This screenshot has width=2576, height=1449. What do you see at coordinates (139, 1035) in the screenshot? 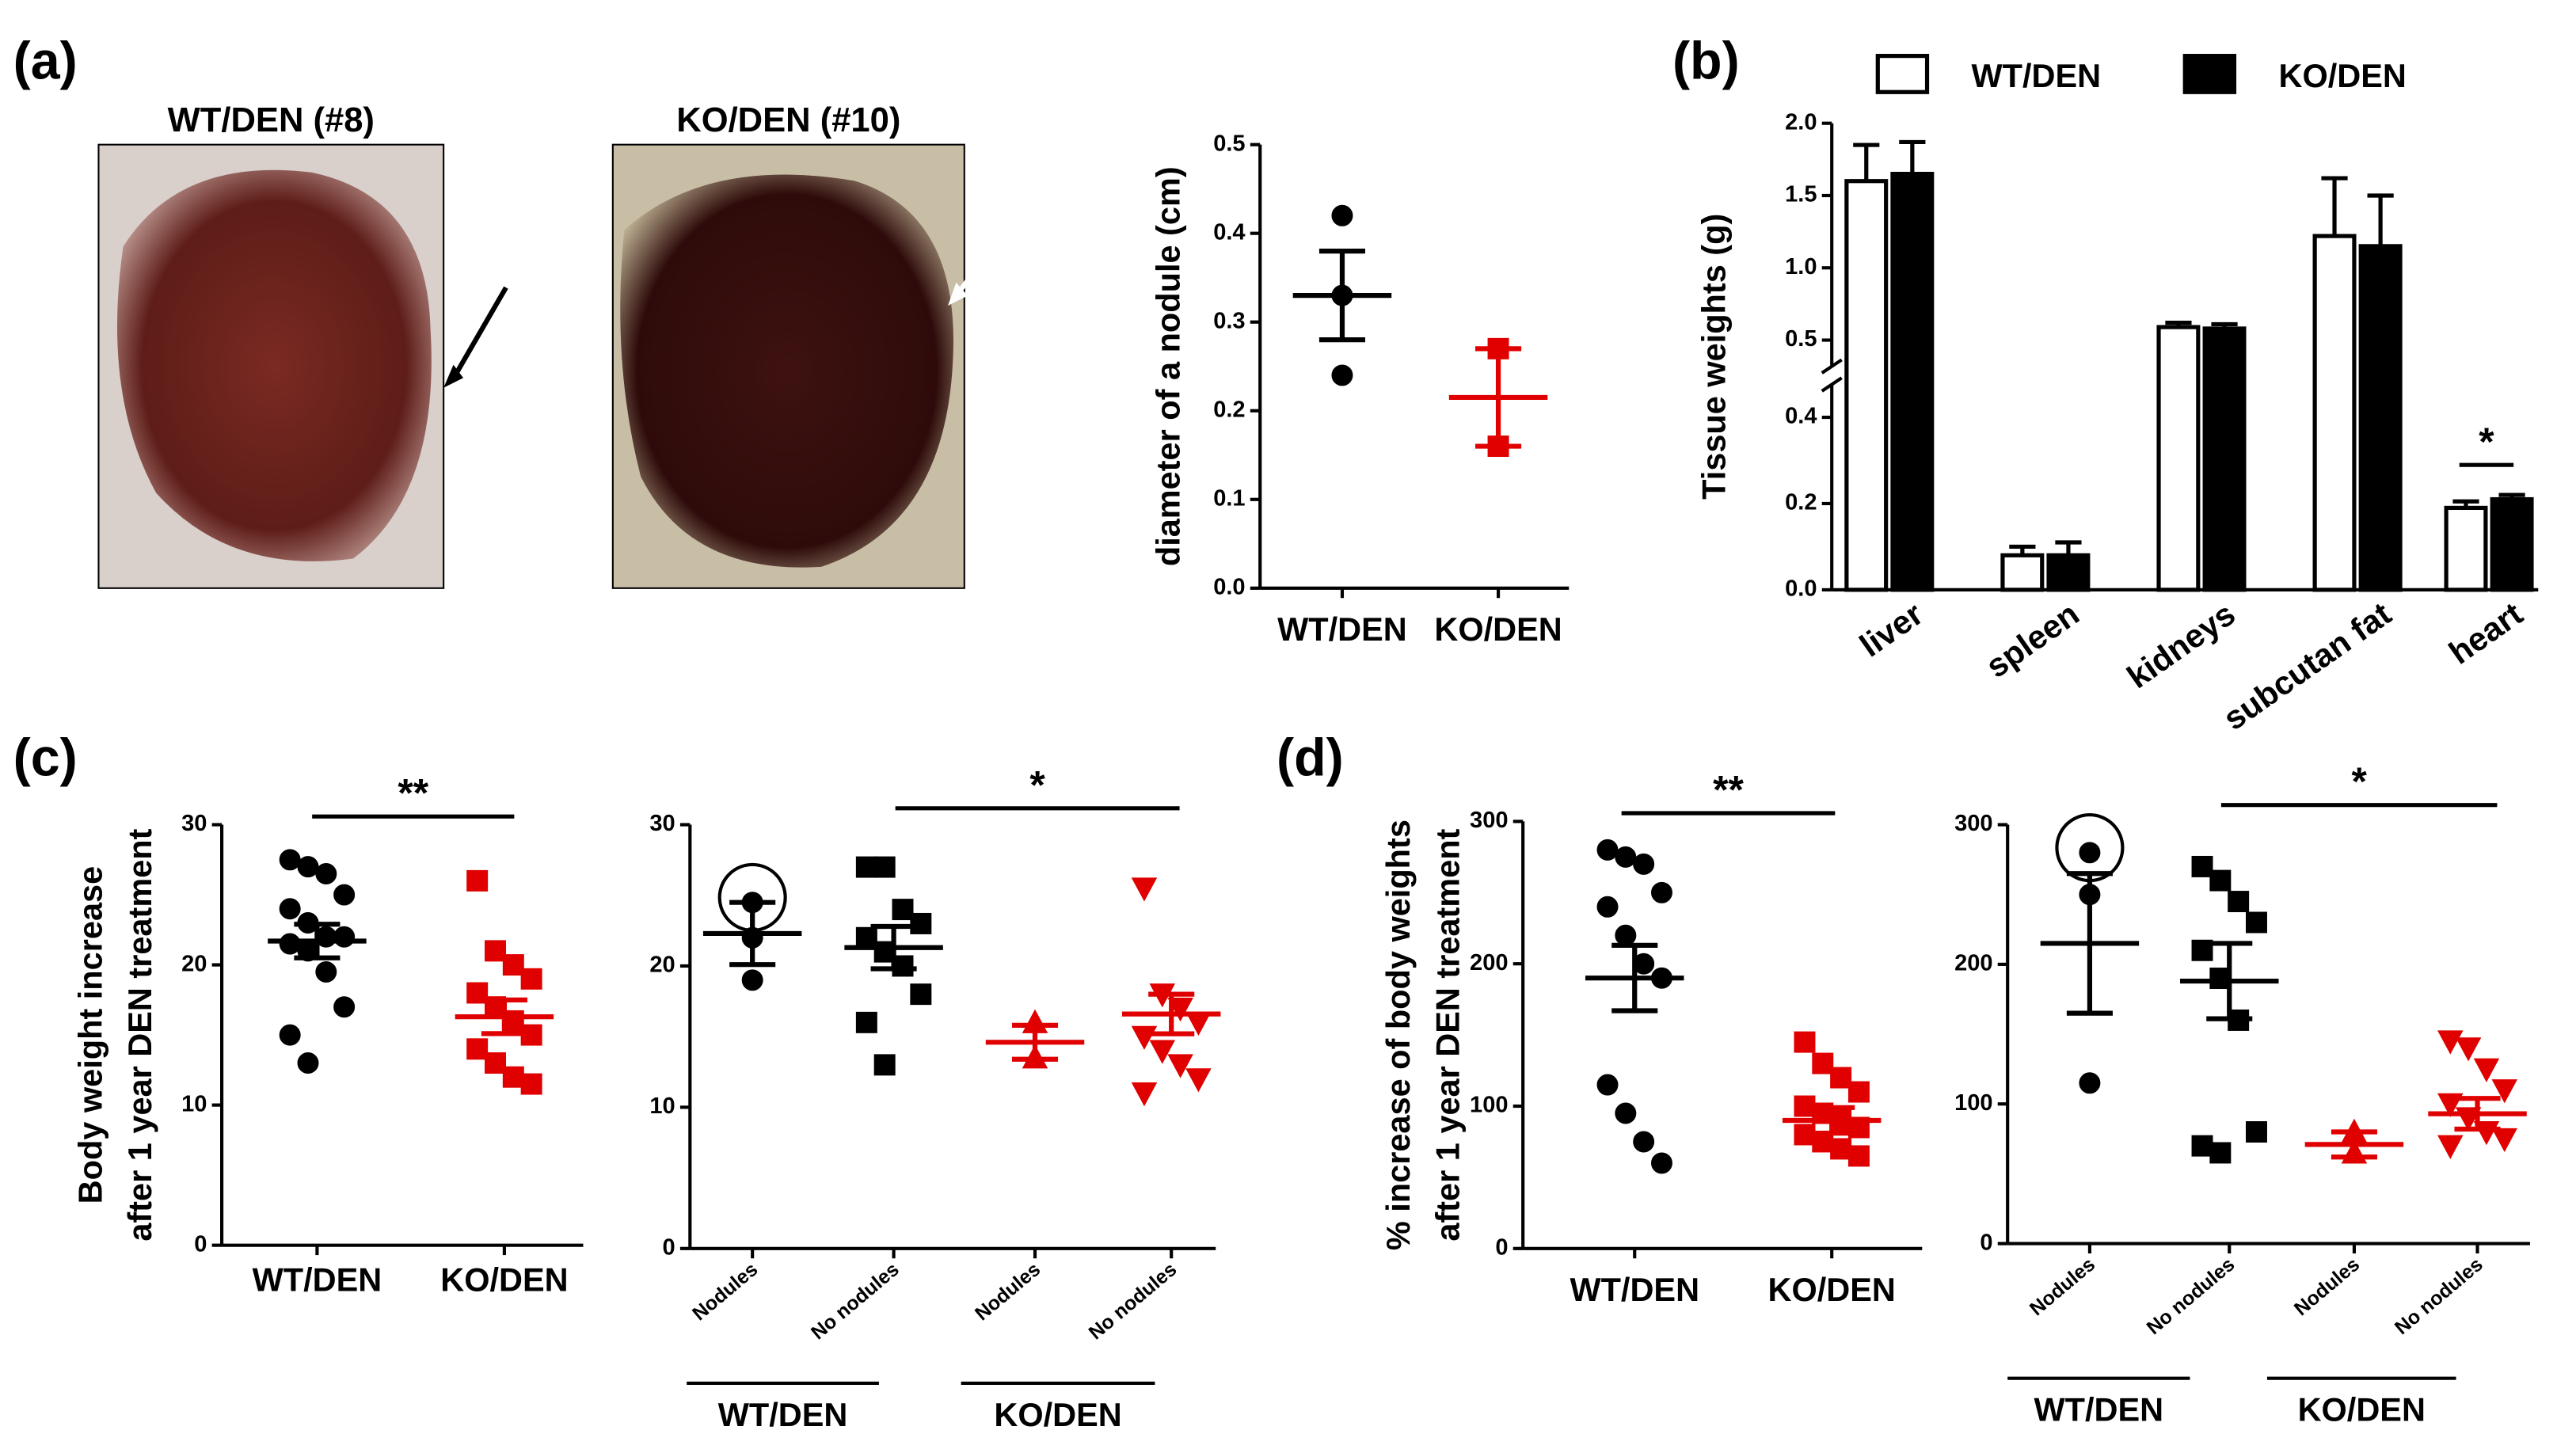
I see `y-axis-label: after 1 year DEN treatment` at bounding box center [139, 1035].